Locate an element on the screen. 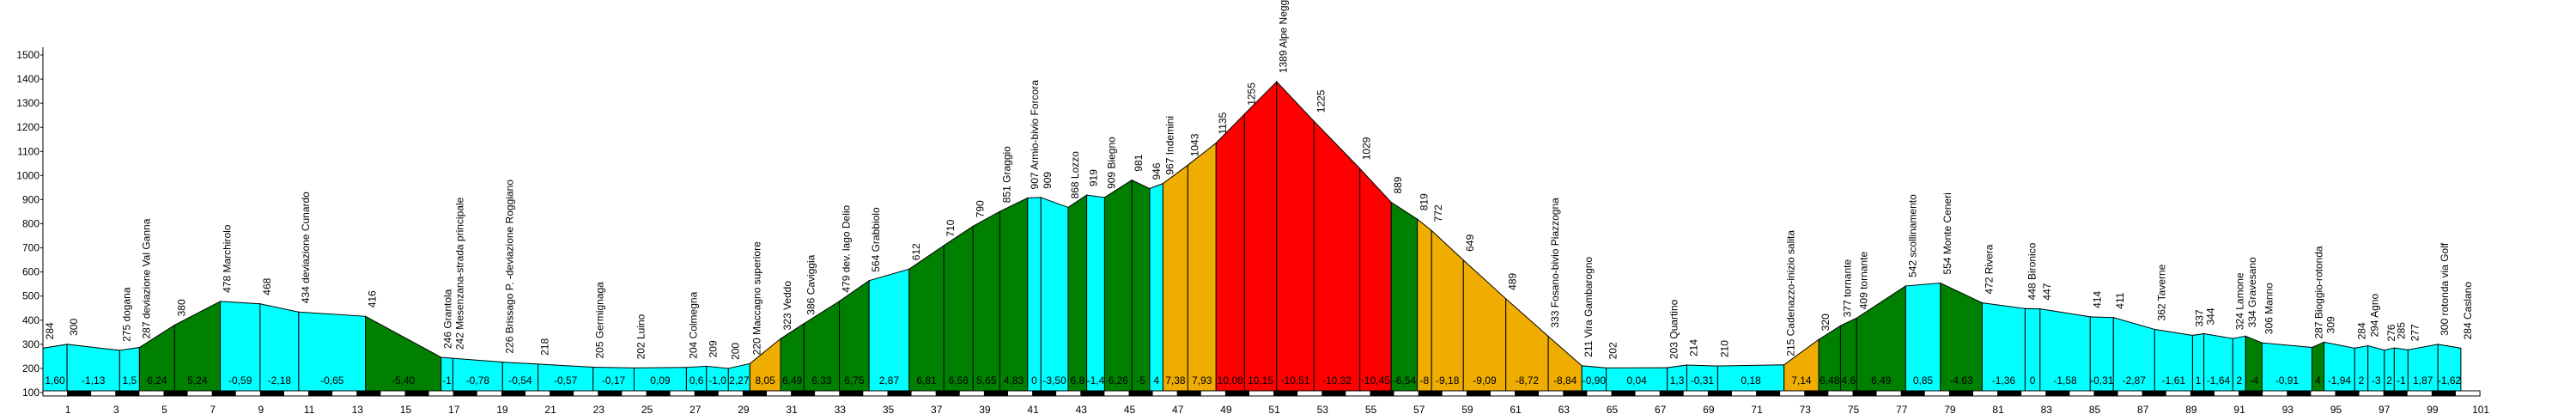  waypoint-label: 851 Graggio is located at coordinates (1006, 174).